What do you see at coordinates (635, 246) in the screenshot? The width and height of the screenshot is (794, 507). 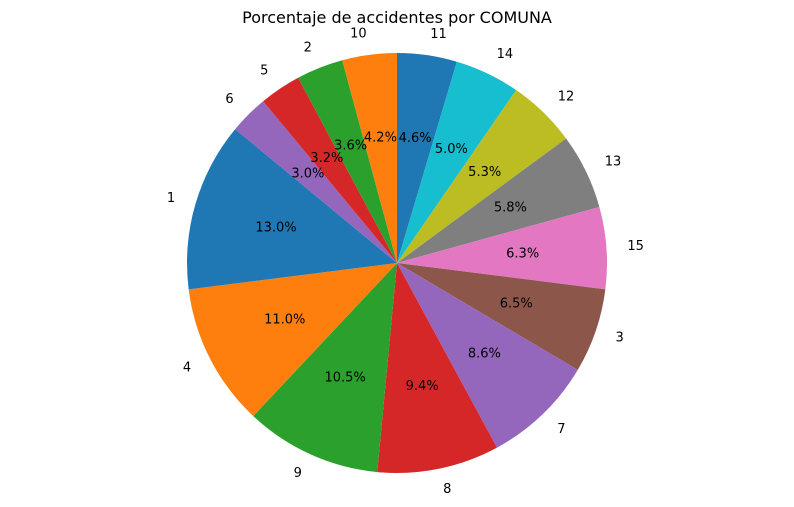 I see `category-label-15: 15` at bounding box center [635, 246].